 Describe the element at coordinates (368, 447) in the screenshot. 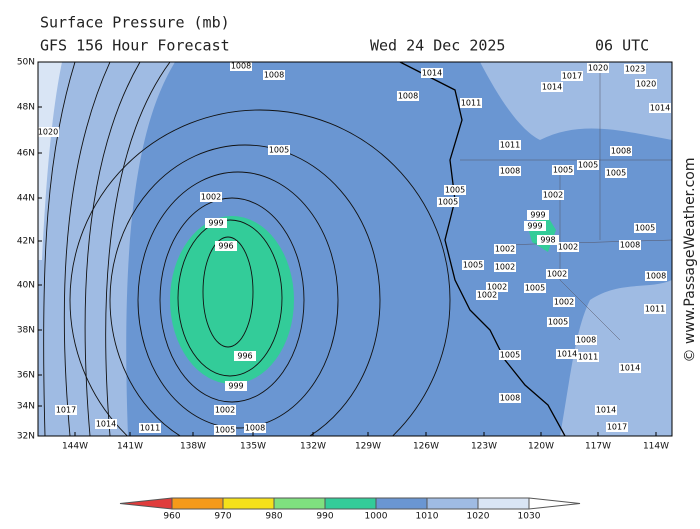

I see `lon-label: 129W` at that location.